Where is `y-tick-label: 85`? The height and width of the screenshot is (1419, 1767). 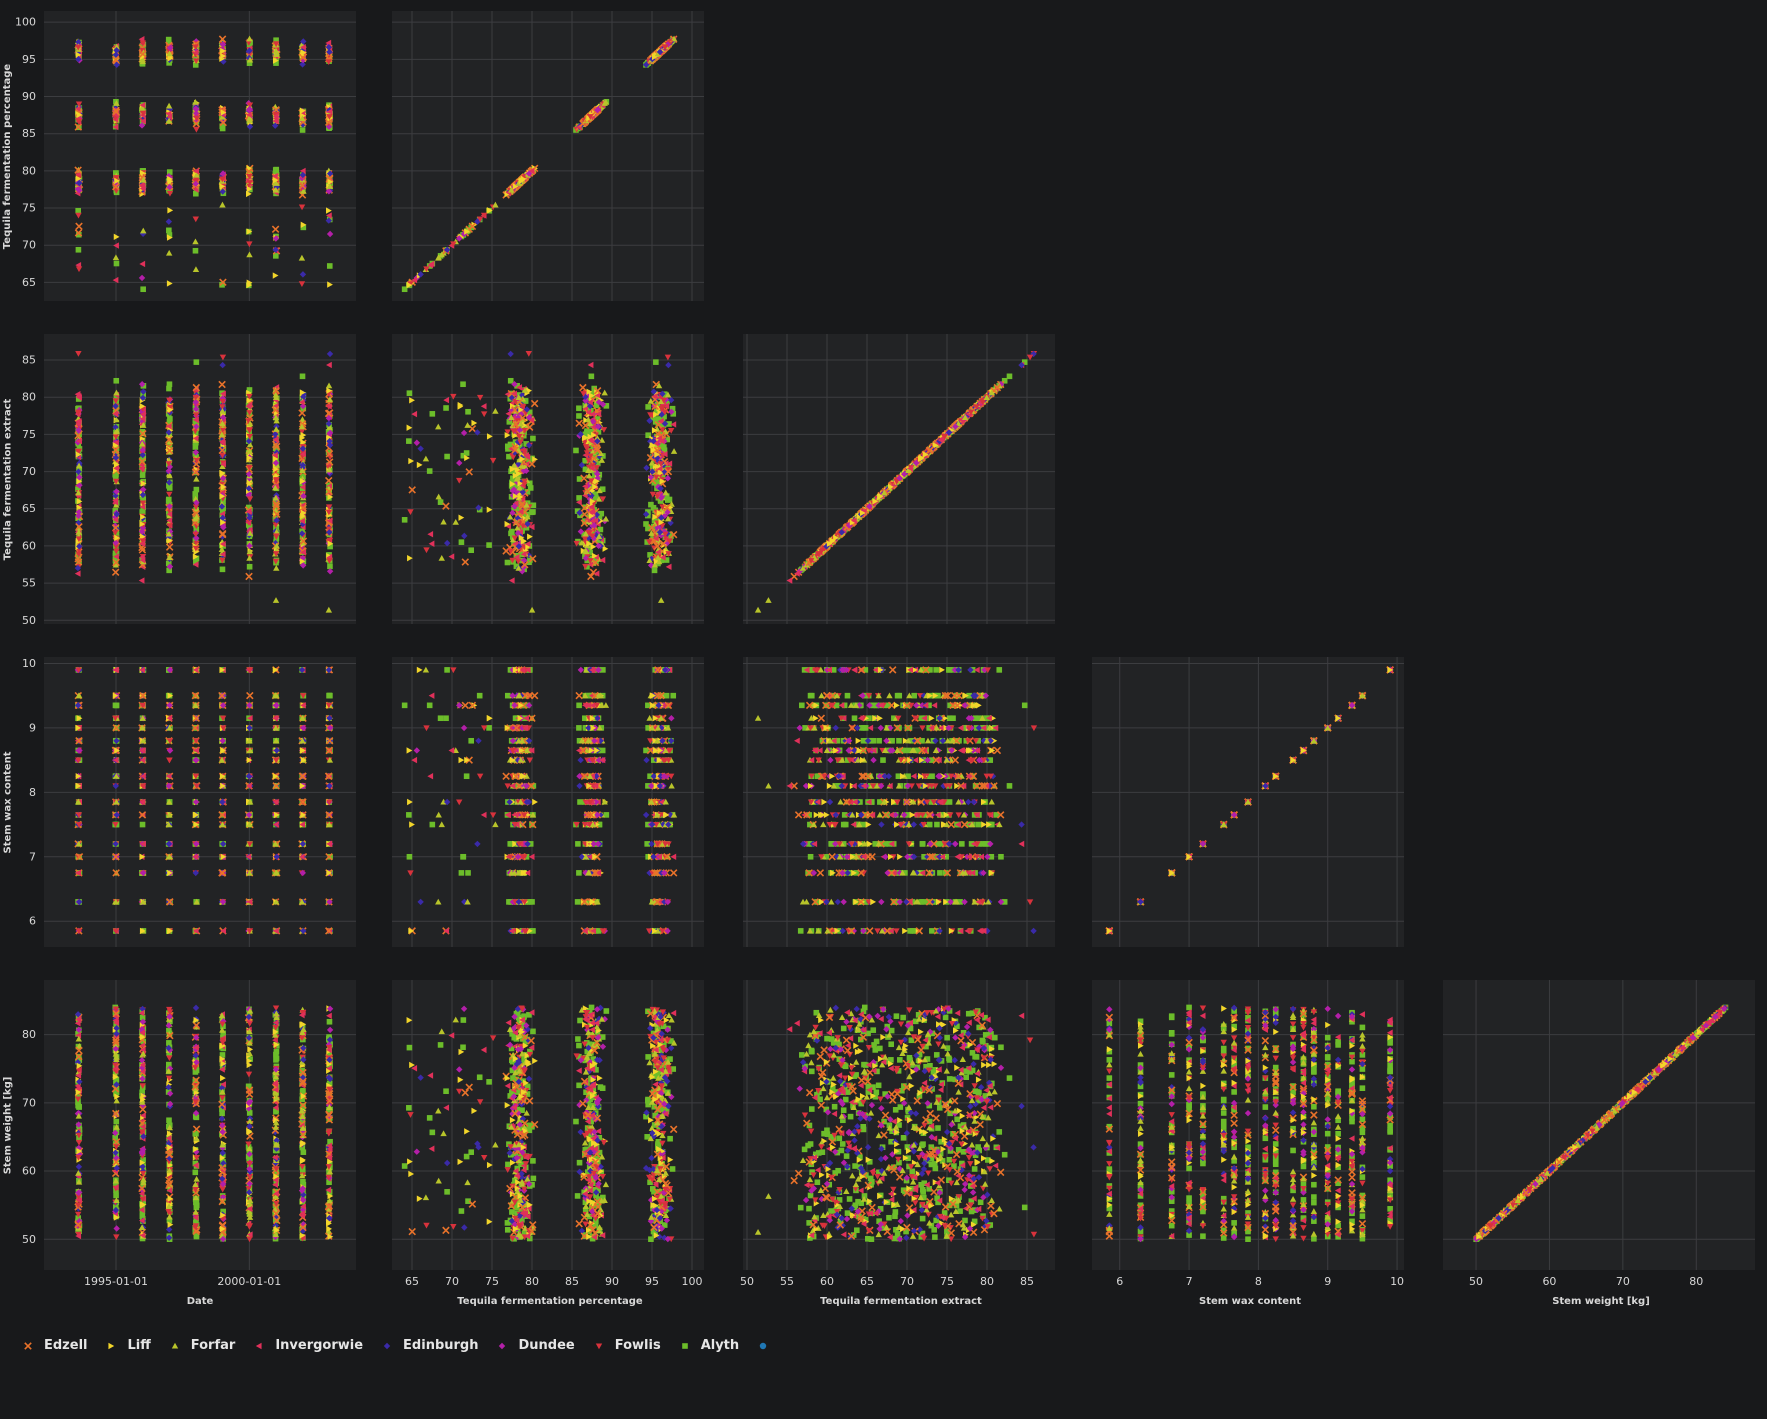 y-tick-label: 85 is located at coordinates (29, 133).